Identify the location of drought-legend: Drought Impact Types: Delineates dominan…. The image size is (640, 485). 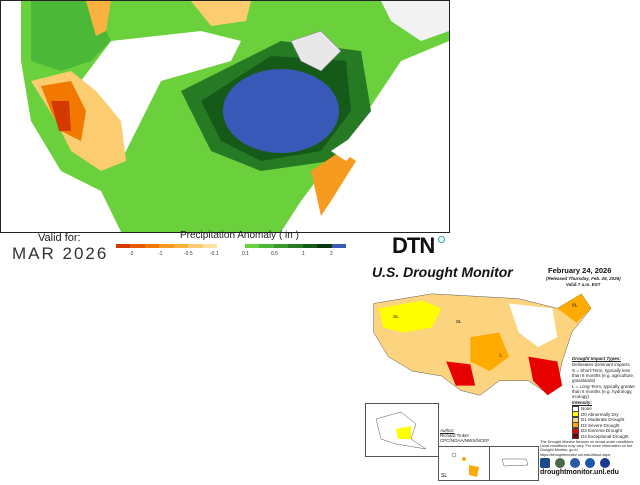
(606, 398).